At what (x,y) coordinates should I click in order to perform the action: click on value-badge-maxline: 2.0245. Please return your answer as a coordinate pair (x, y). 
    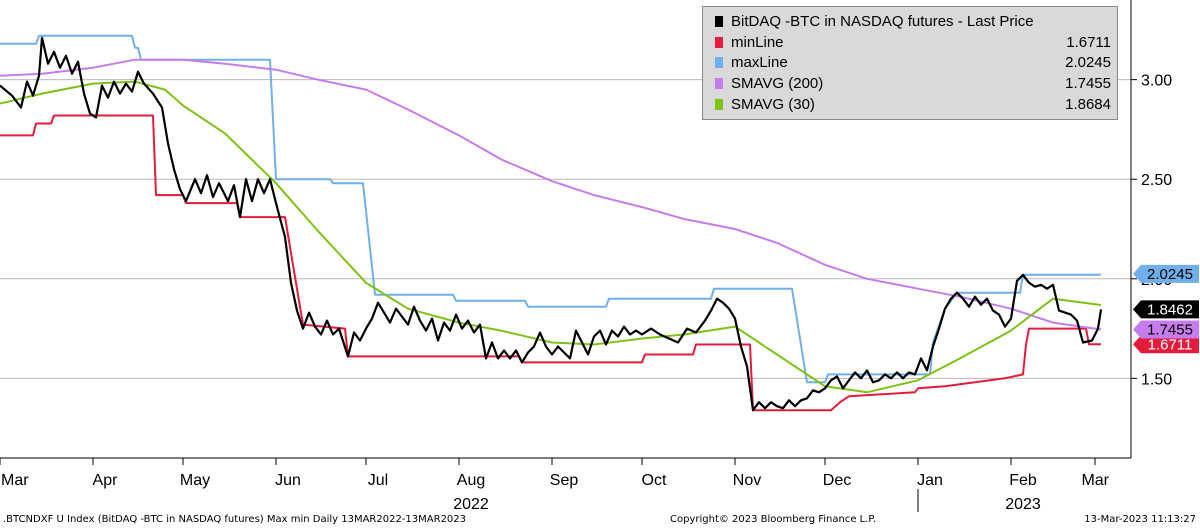
    Looking at the image, I should click on (1166, 273).